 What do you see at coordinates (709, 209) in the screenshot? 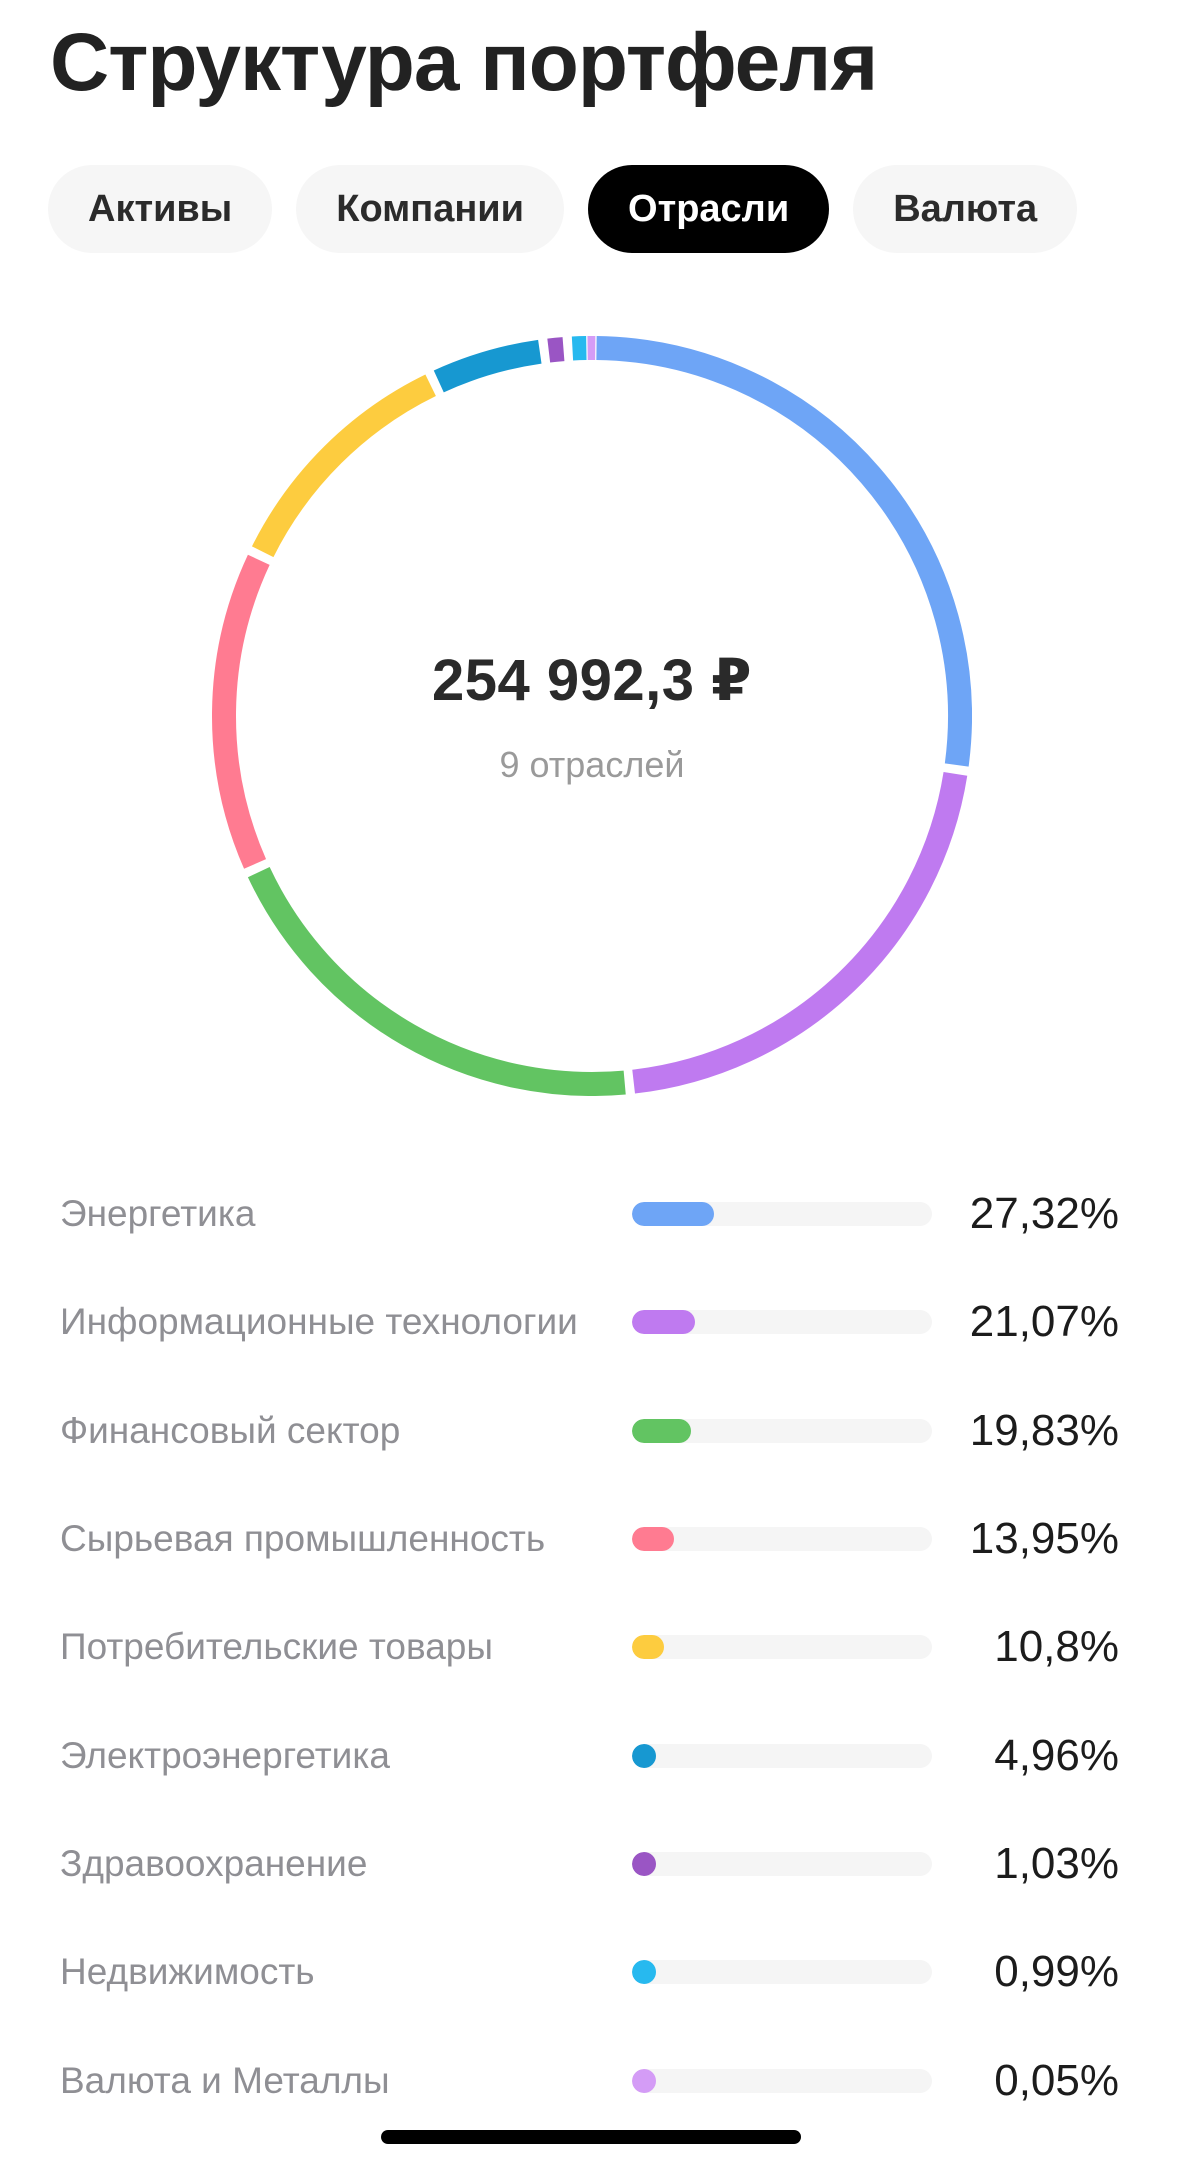
I see `tab-sectors: Отрасли` at bounding box center [709, 209].